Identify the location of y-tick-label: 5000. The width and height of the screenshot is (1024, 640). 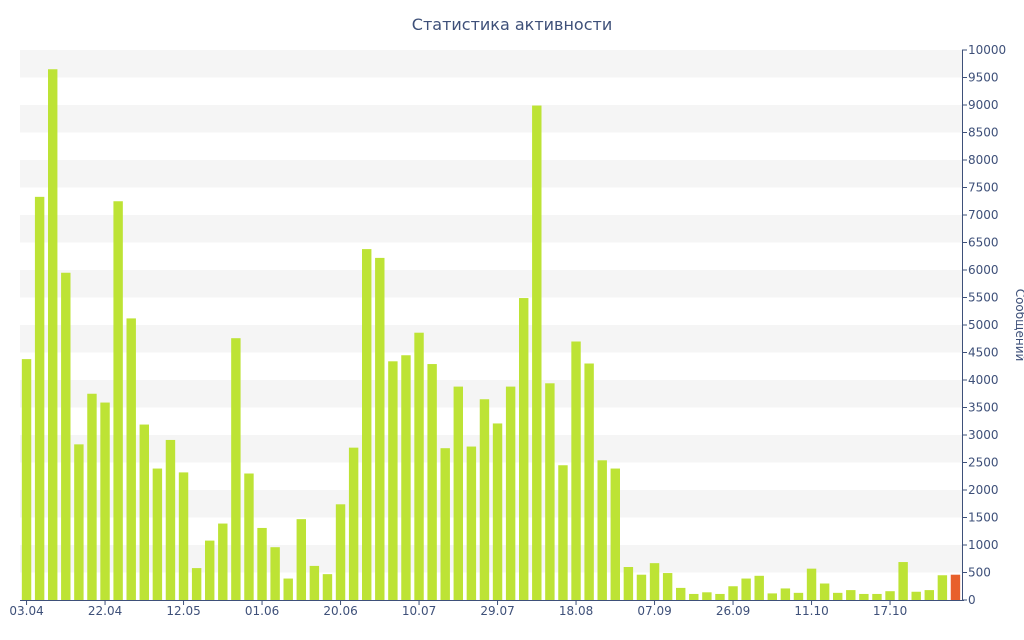
(983, 325).